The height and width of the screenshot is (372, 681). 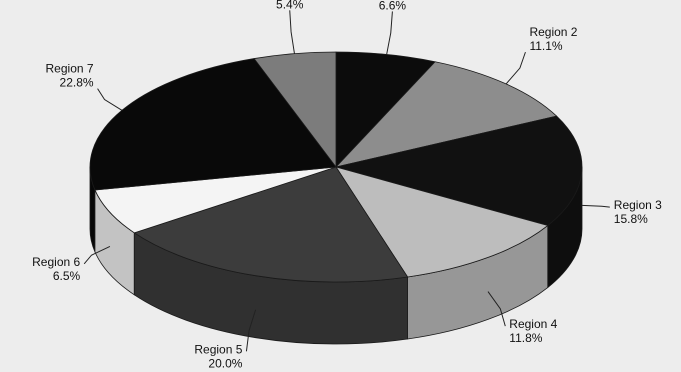 What do you see at coordinates (525, 338) in the screenshot?
I see `slice-value-4: 11.8%` at bounding box center [525, 338].